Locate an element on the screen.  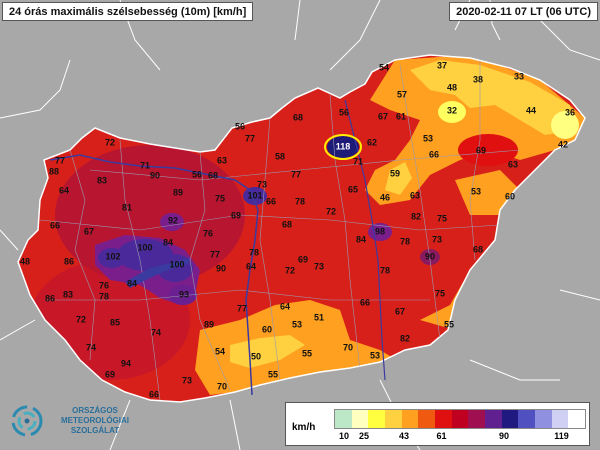
legend-color-bar is located at coordinates (460, 419).